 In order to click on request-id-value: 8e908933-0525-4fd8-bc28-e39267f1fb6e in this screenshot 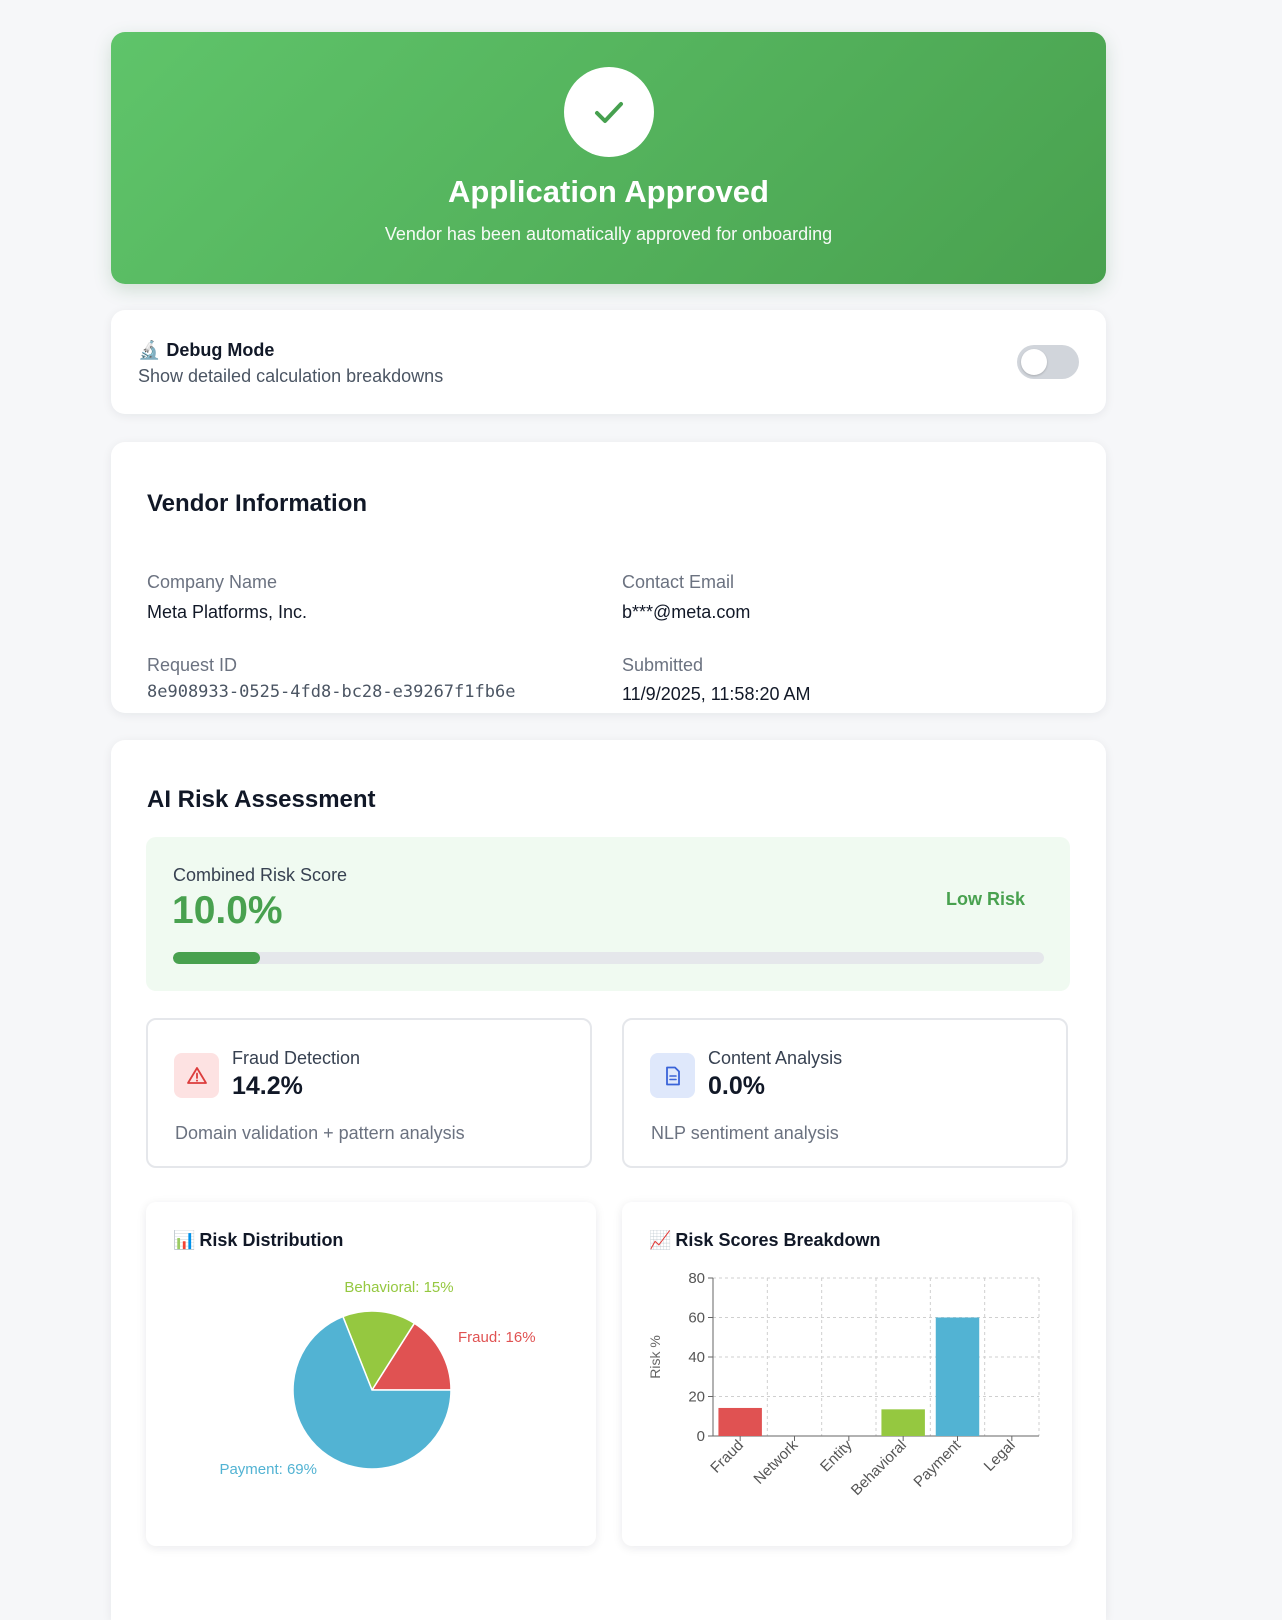, I will do `click(331, 692)`.